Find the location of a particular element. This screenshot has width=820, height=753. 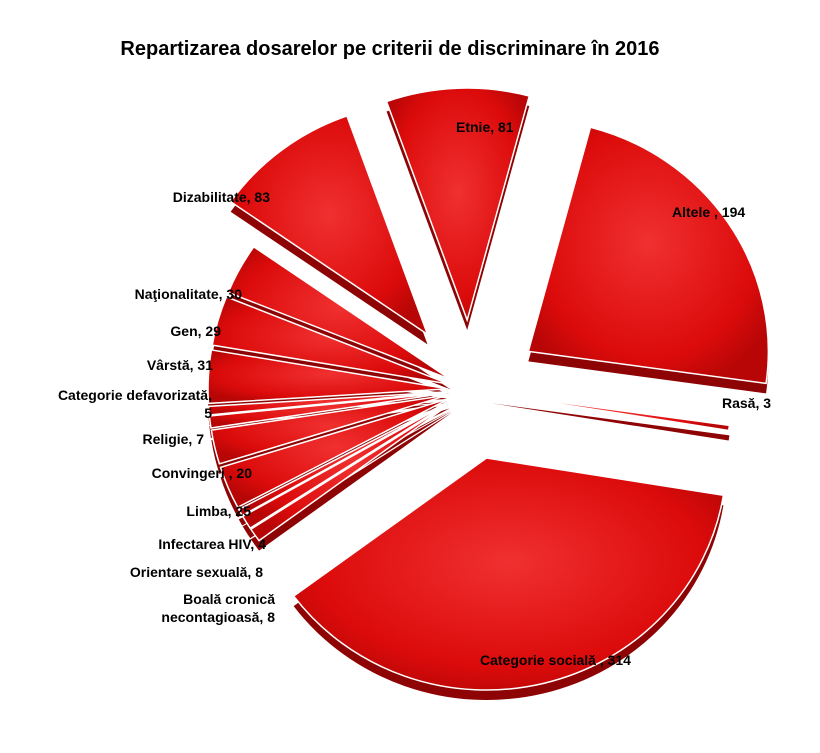

pie-slice-religie is located at coordinates (328, 410).